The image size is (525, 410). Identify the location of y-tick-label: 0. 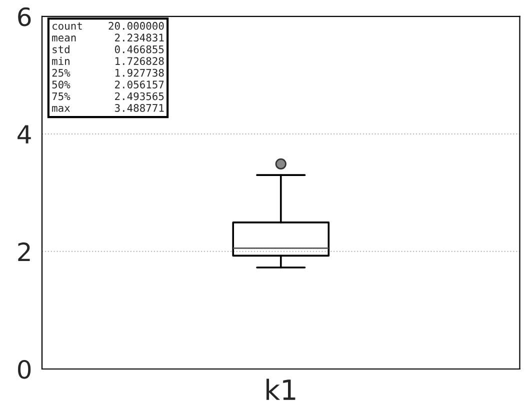
(24, 369).